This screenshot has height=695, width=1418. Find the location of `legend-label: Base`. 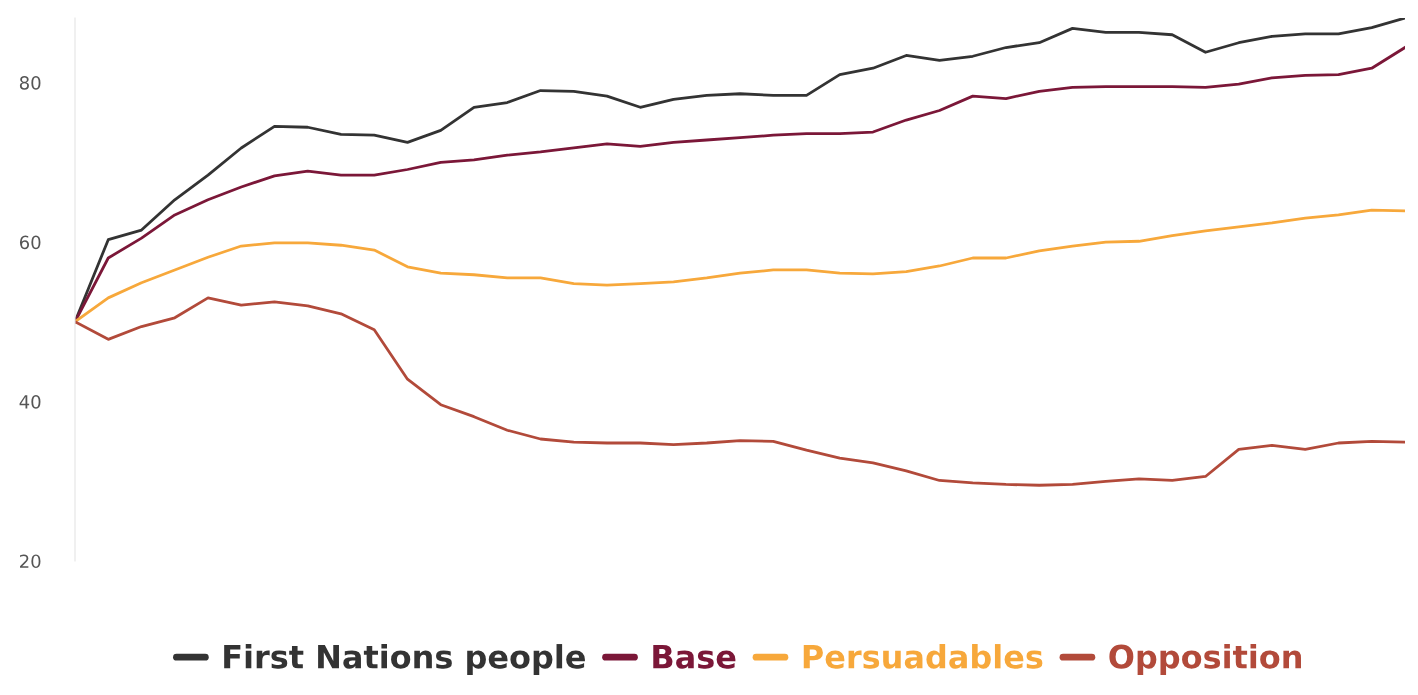

legend-label: Base is located at coordinates (694, 657).